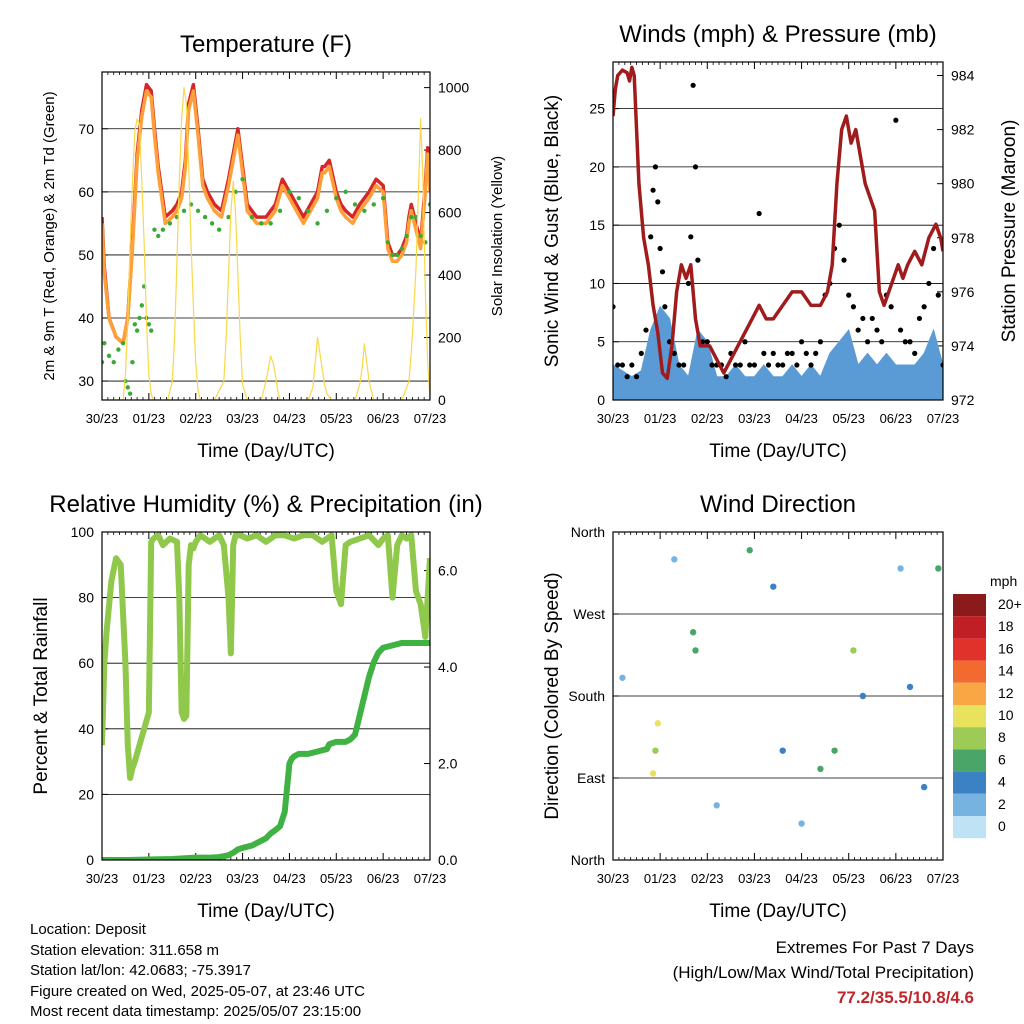 The image size is (1024, 1024). Describe the element at coordinates (102, 418) in the screenshot. I see `temperature-xtick-label: 30/23` at that location.